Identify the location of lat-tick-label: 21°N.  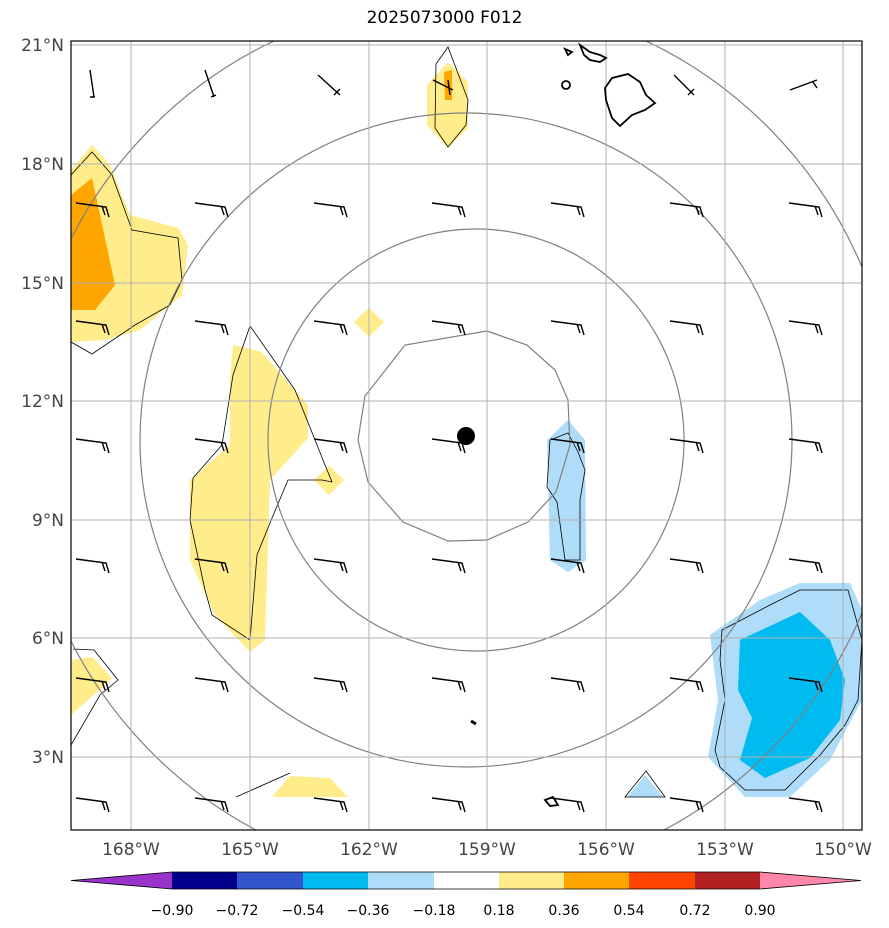
(42, 46).